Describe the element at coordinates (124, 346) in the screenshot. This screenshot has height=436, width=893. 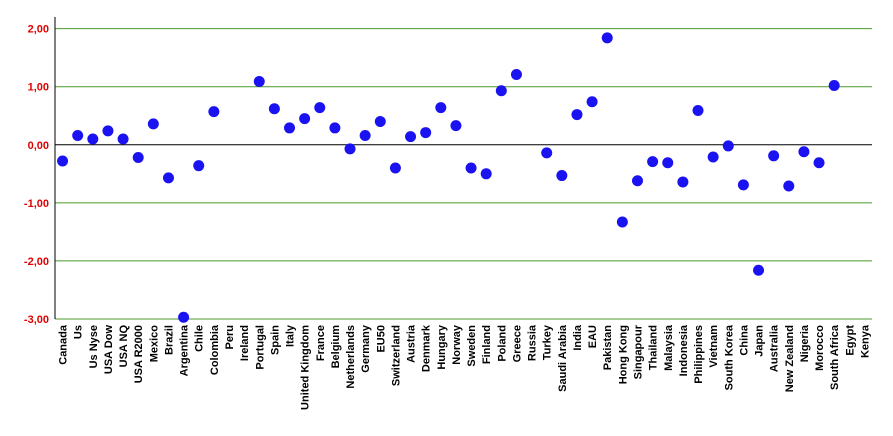
I see `x-tick-label: USA NQ` at that location.